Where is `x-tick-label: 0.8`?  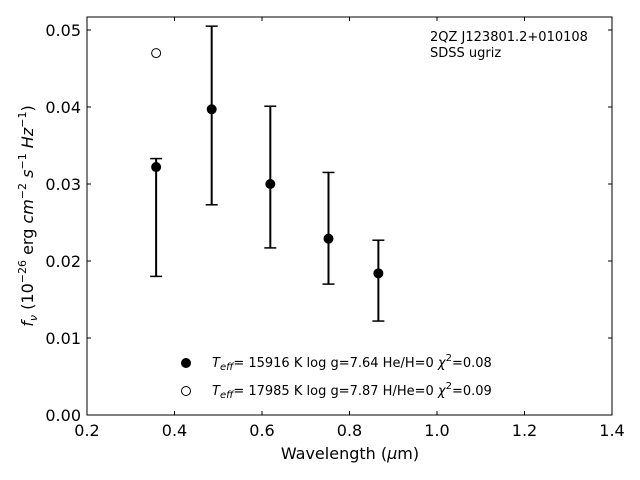
x-tick-label: 0.8 is located at coordinates (349, 430).